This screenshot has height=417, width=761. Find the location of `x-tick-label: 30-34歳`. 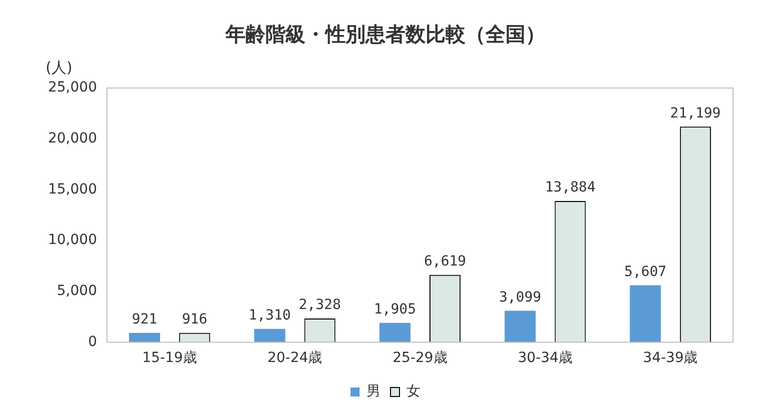

x-tick-label: 30-34歳 is located at coordinates (545, 358).